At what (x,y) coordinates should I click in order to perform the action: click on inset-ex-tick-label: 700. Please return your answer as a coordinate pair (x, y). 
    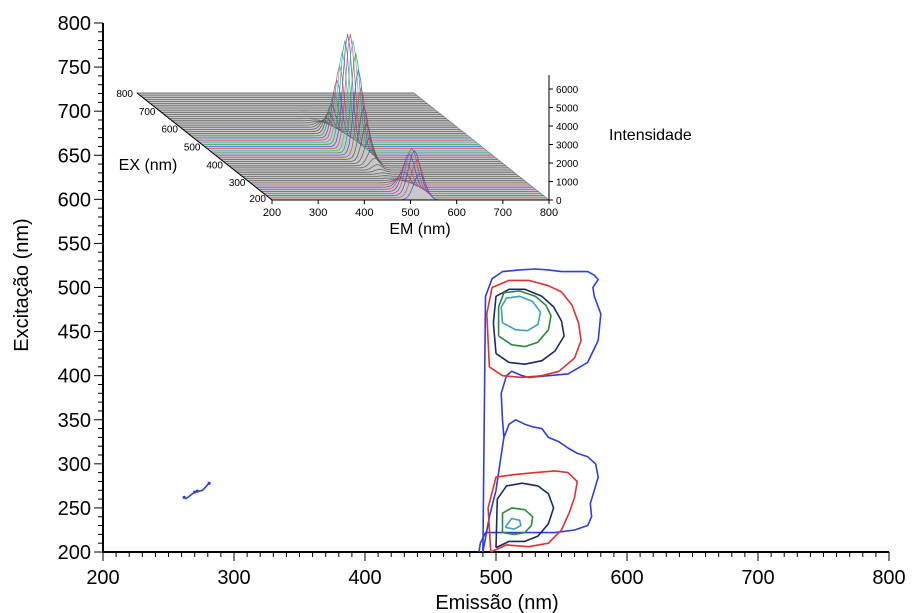
    Looking at the image, I should click on (147, 112).